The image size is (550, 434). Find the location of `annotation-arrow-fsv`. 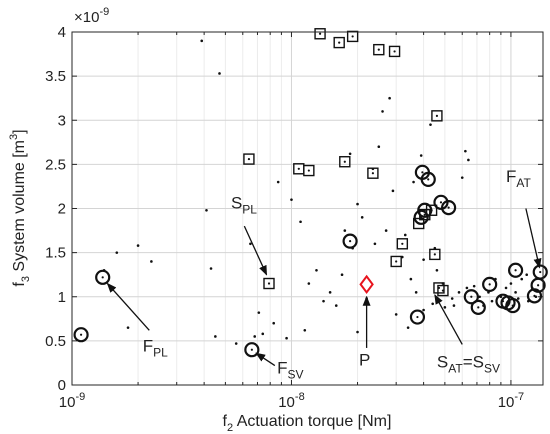

annotation-arrow-fsv is located at coordinates (265, 359).